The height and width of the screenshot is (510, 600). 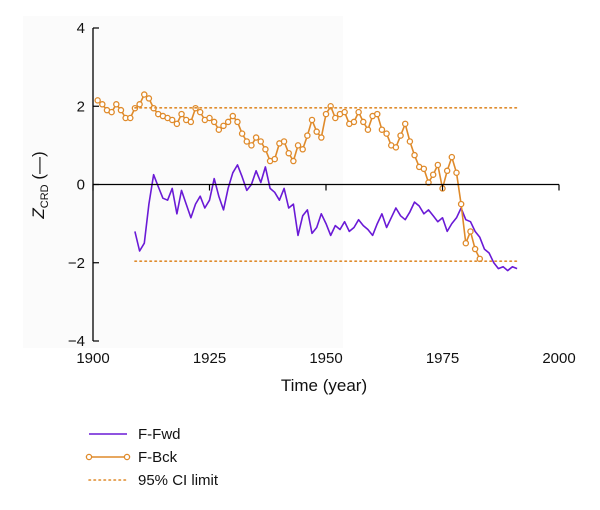 What do you see at coordinates (81, 185) in the screenshot?
I see `y-tick-label: 0` at bounding box center [81, 185].